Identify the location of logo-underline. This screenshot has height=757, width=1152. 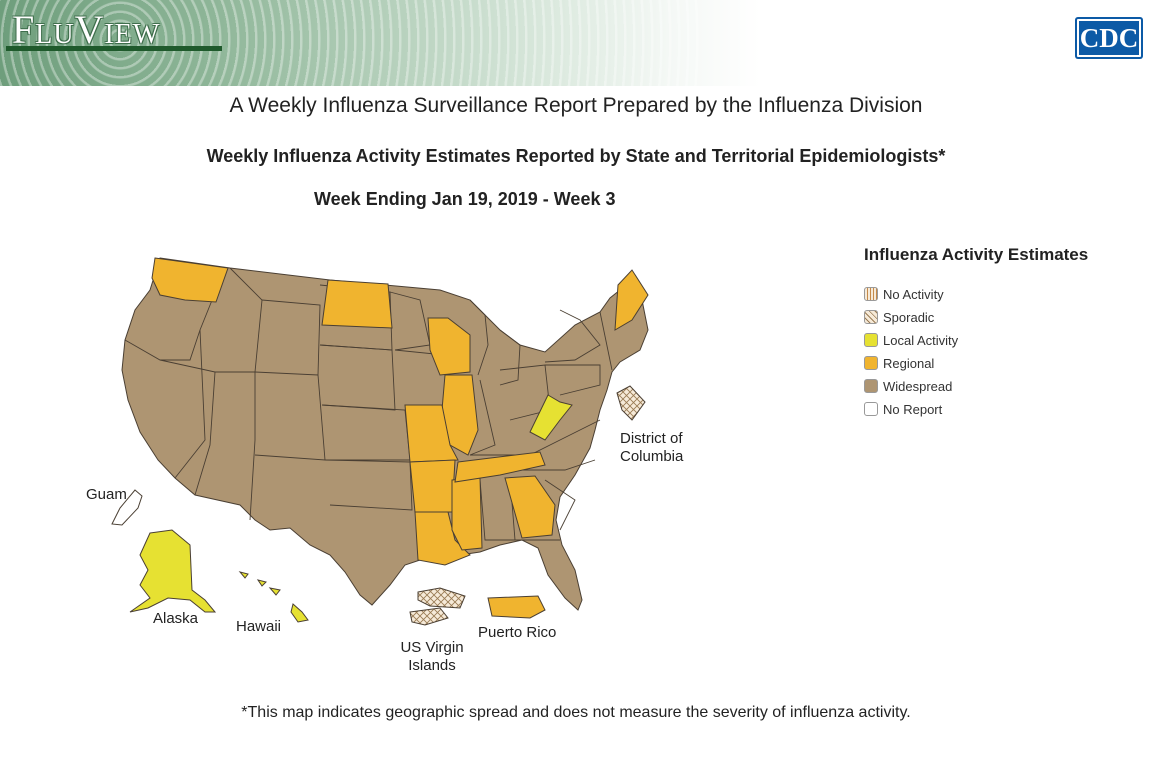
(114, 48).